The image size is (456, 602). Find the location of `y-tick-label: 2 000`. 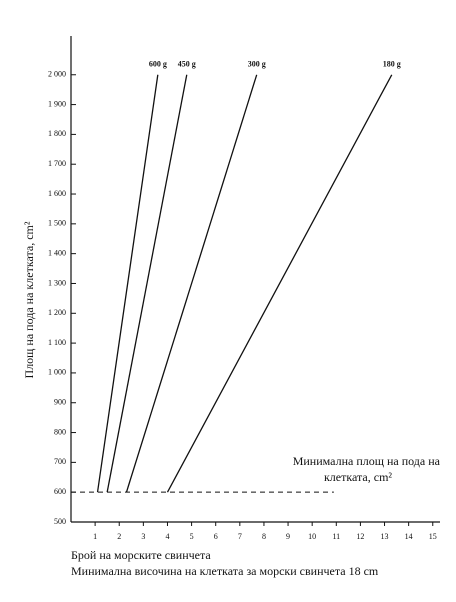

y-tick-label: 2 000 is located at coordinates (57, 74).